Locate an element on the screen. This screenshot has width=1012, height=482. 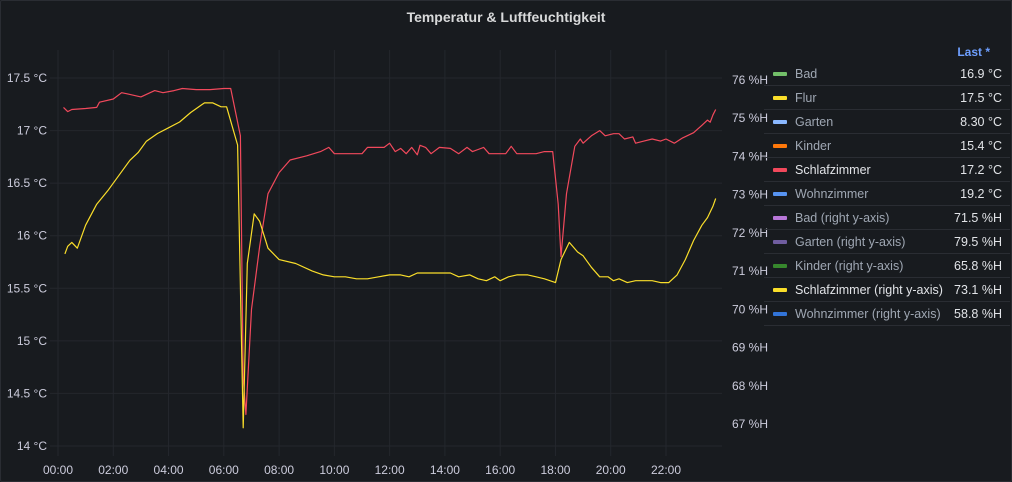
legend-item-last-value: 8.30 °C is located at coordinates (981, 122).